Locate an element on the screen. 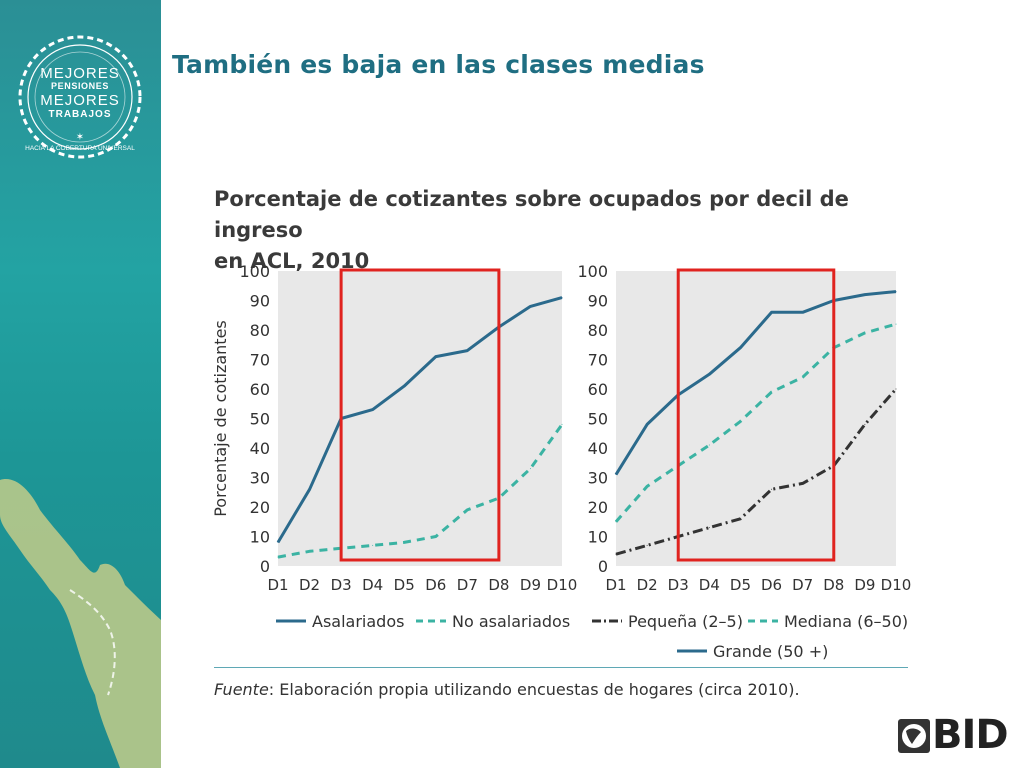  legend-item-5: Grande (50 +) is located at coordinates (752, 651).